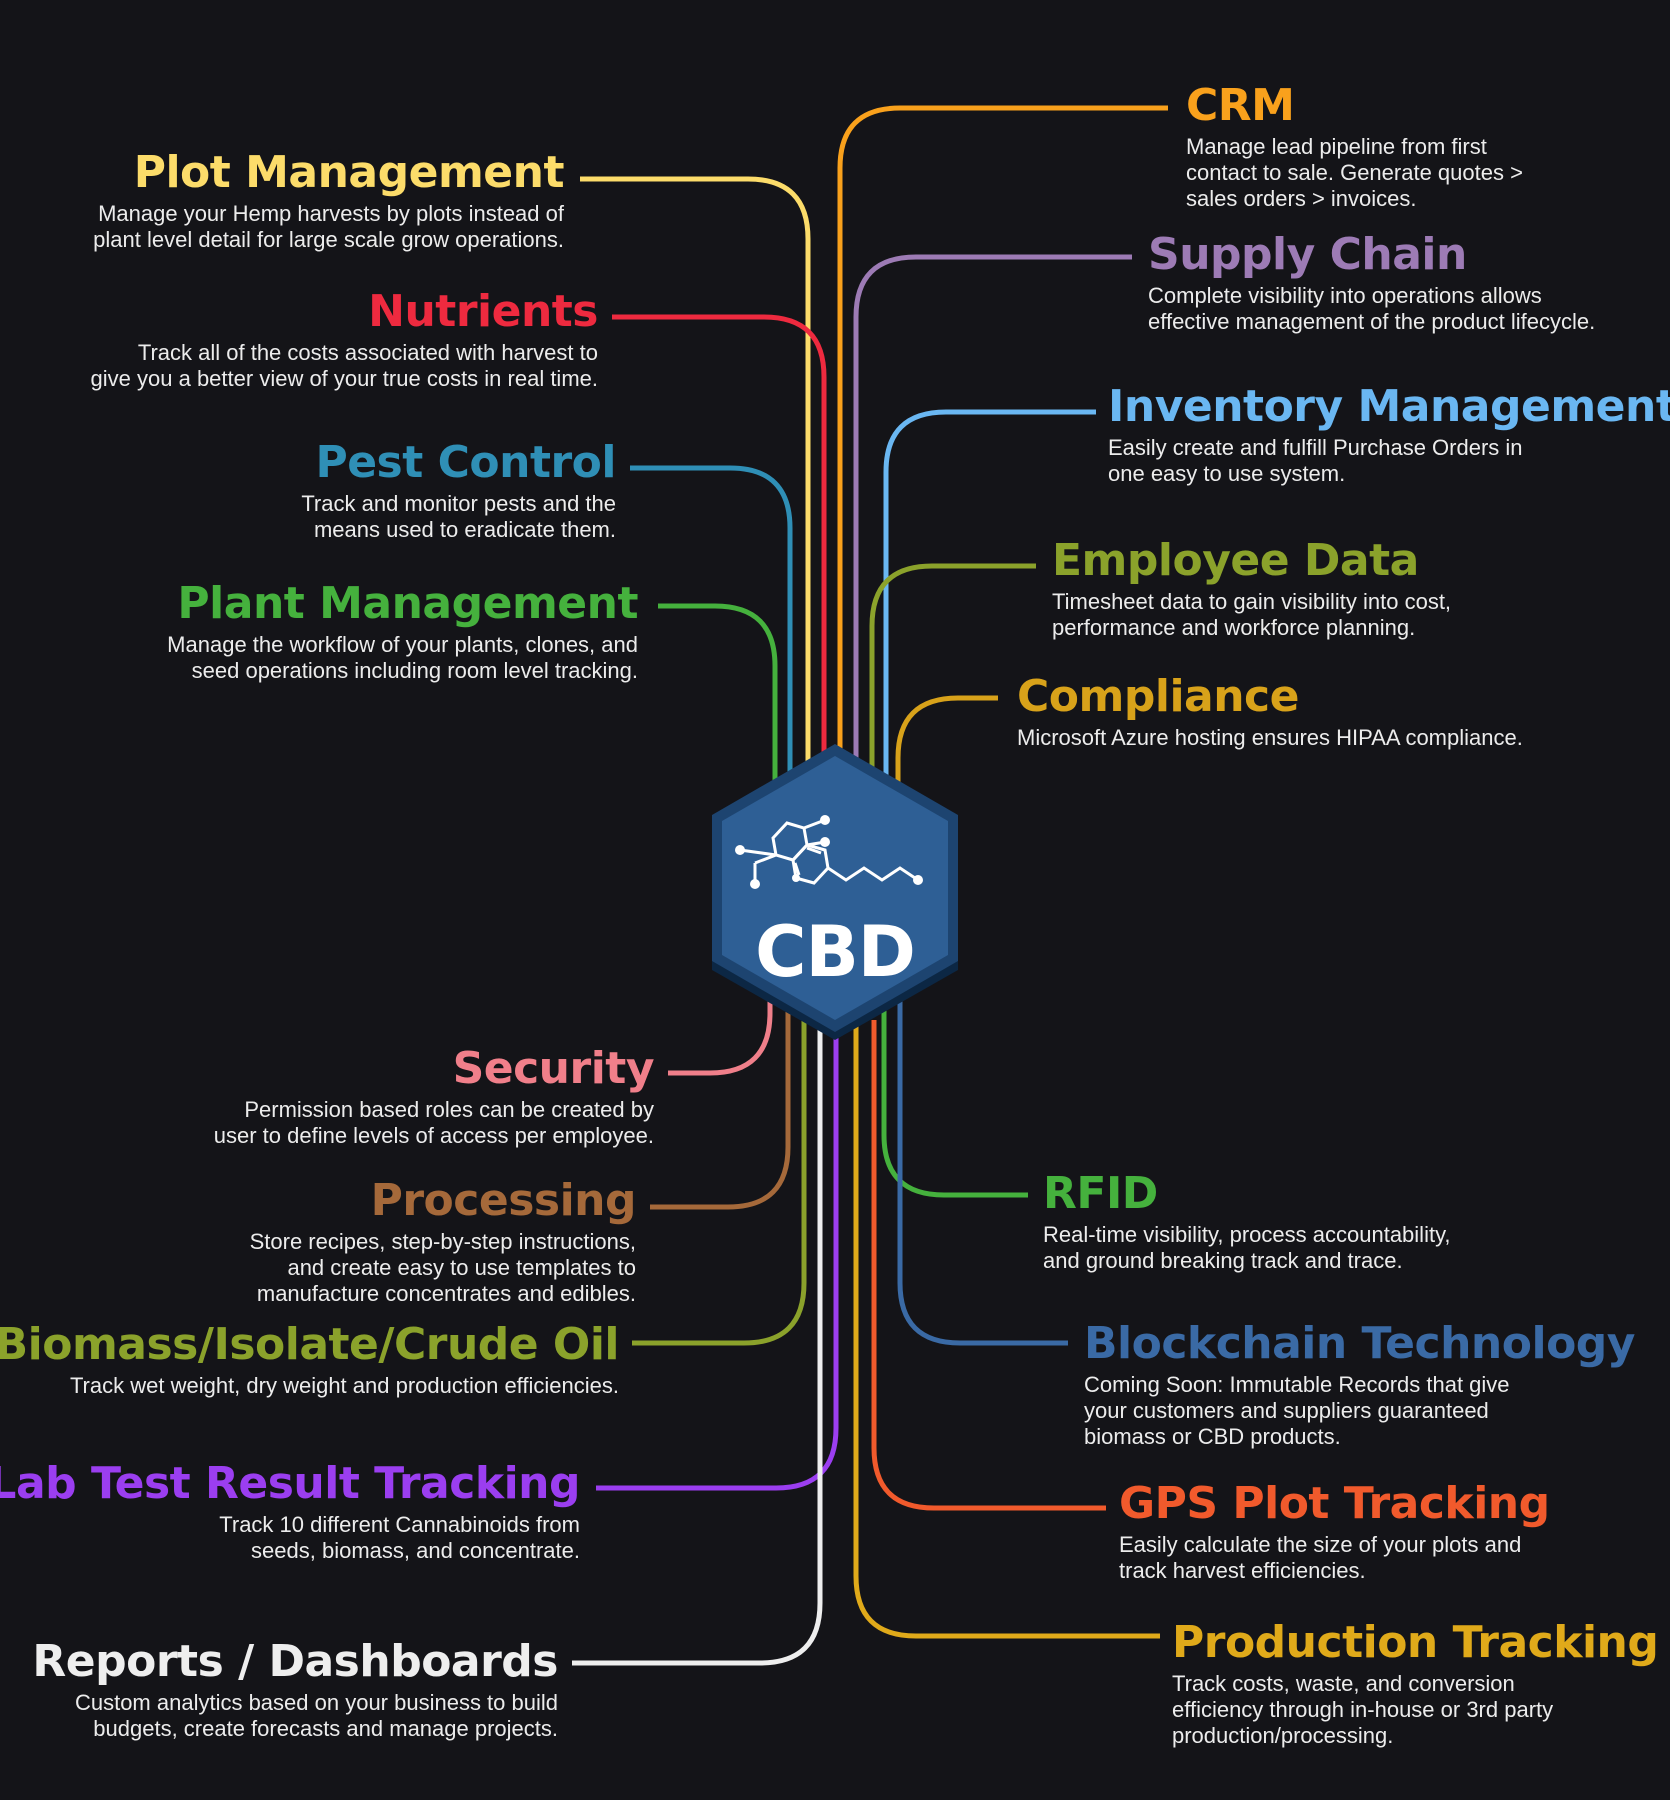 The width and height of the screenshot is (1670, 1800). I want to click on feature-title: Employee Data, so click(1235, 560).